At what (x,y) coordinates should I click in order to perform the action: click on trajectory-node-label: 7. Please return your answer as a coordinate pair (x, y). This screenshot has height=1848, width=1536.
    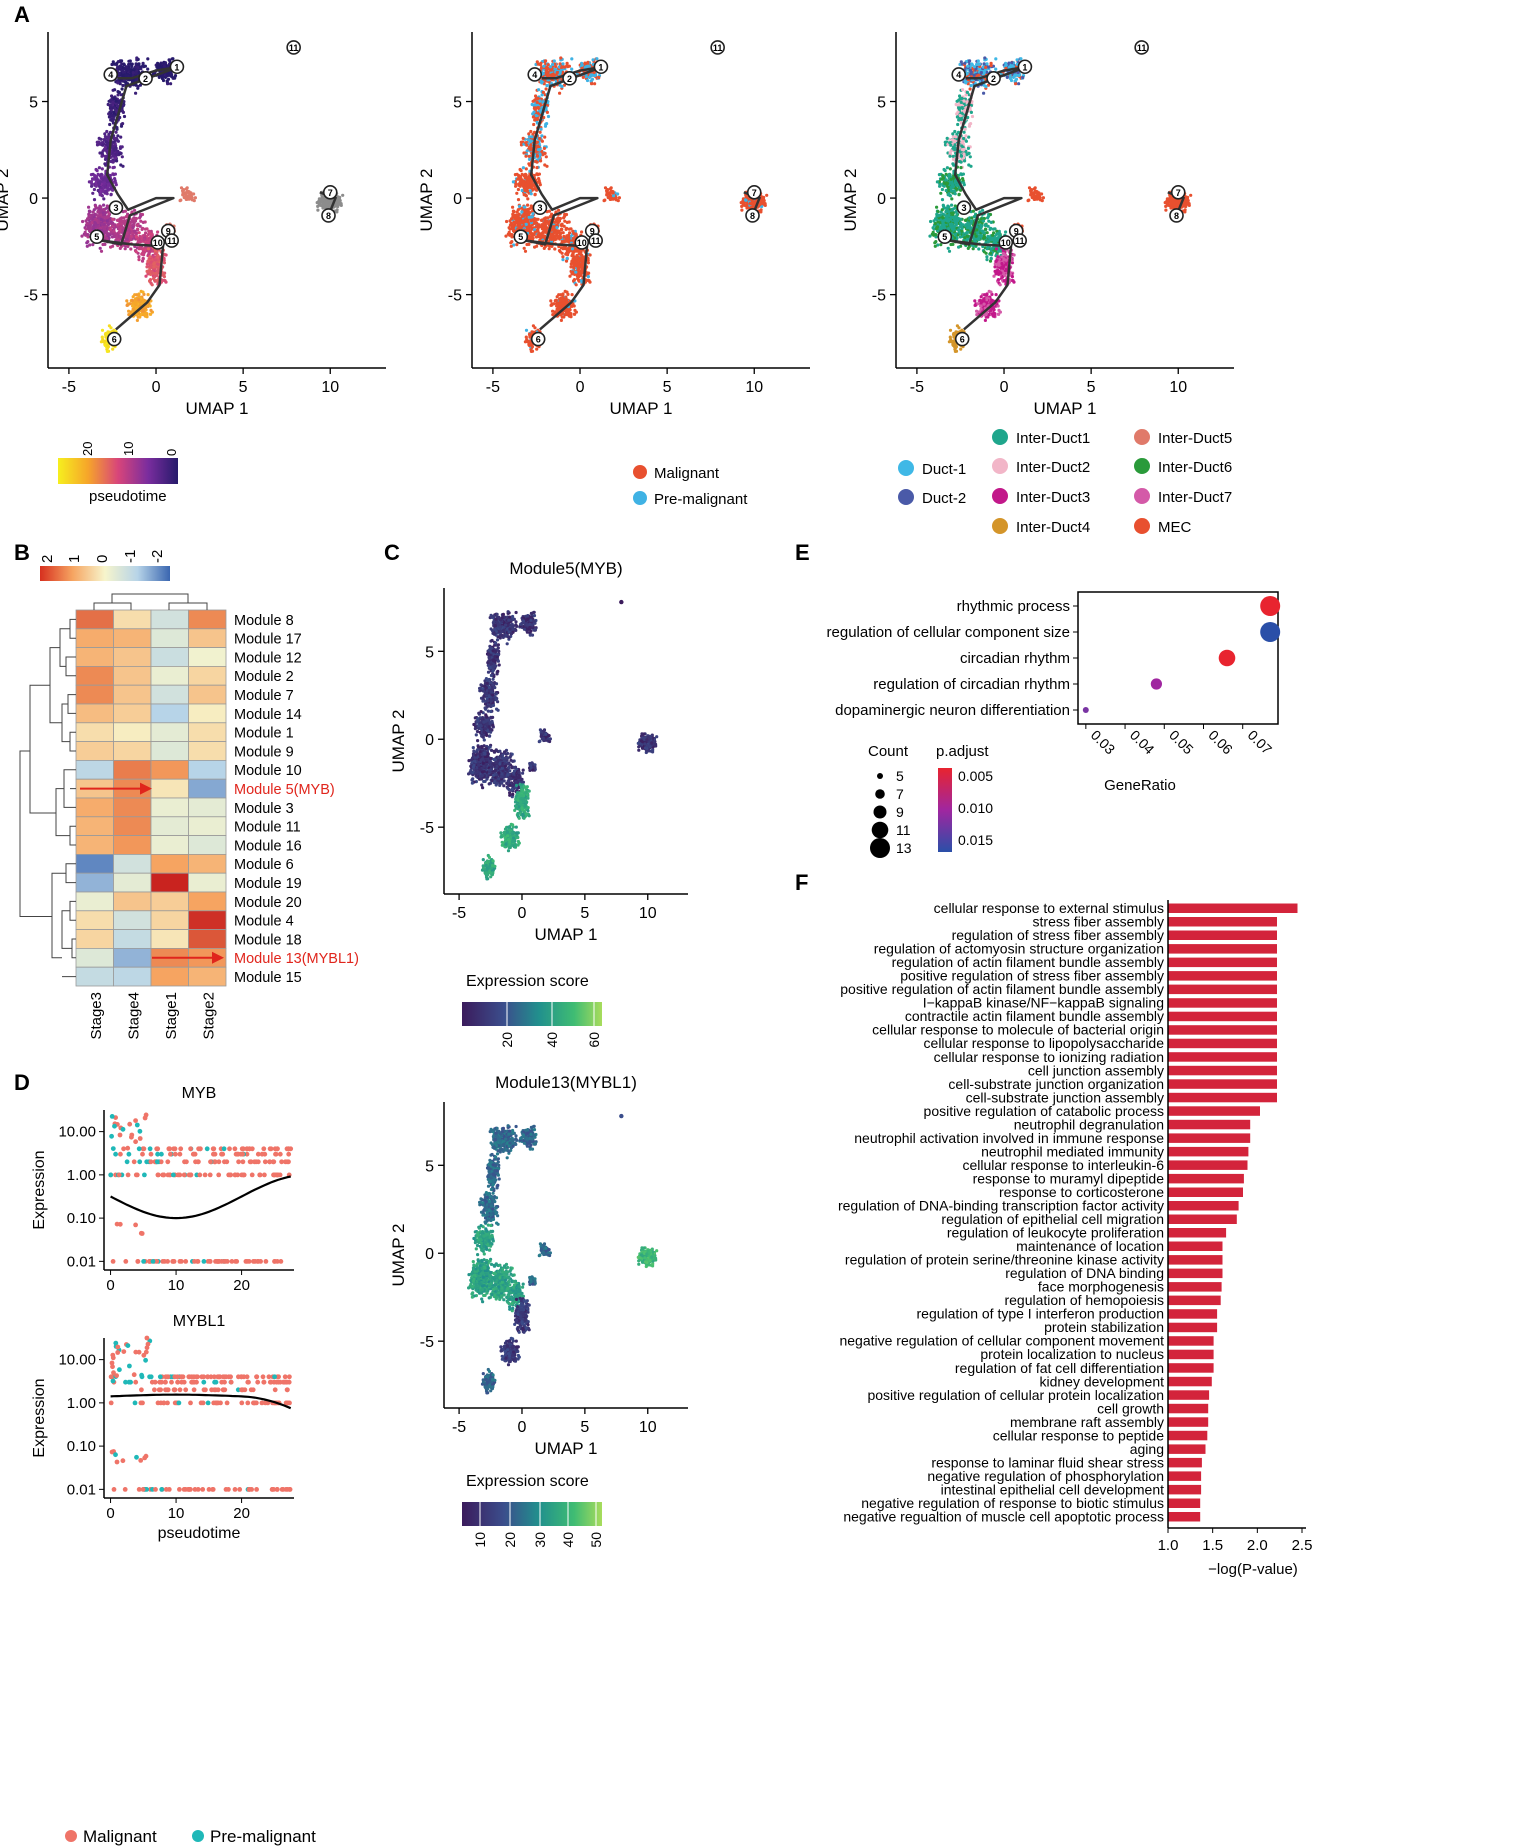
    Looking at the image, I should click on (754, 193).